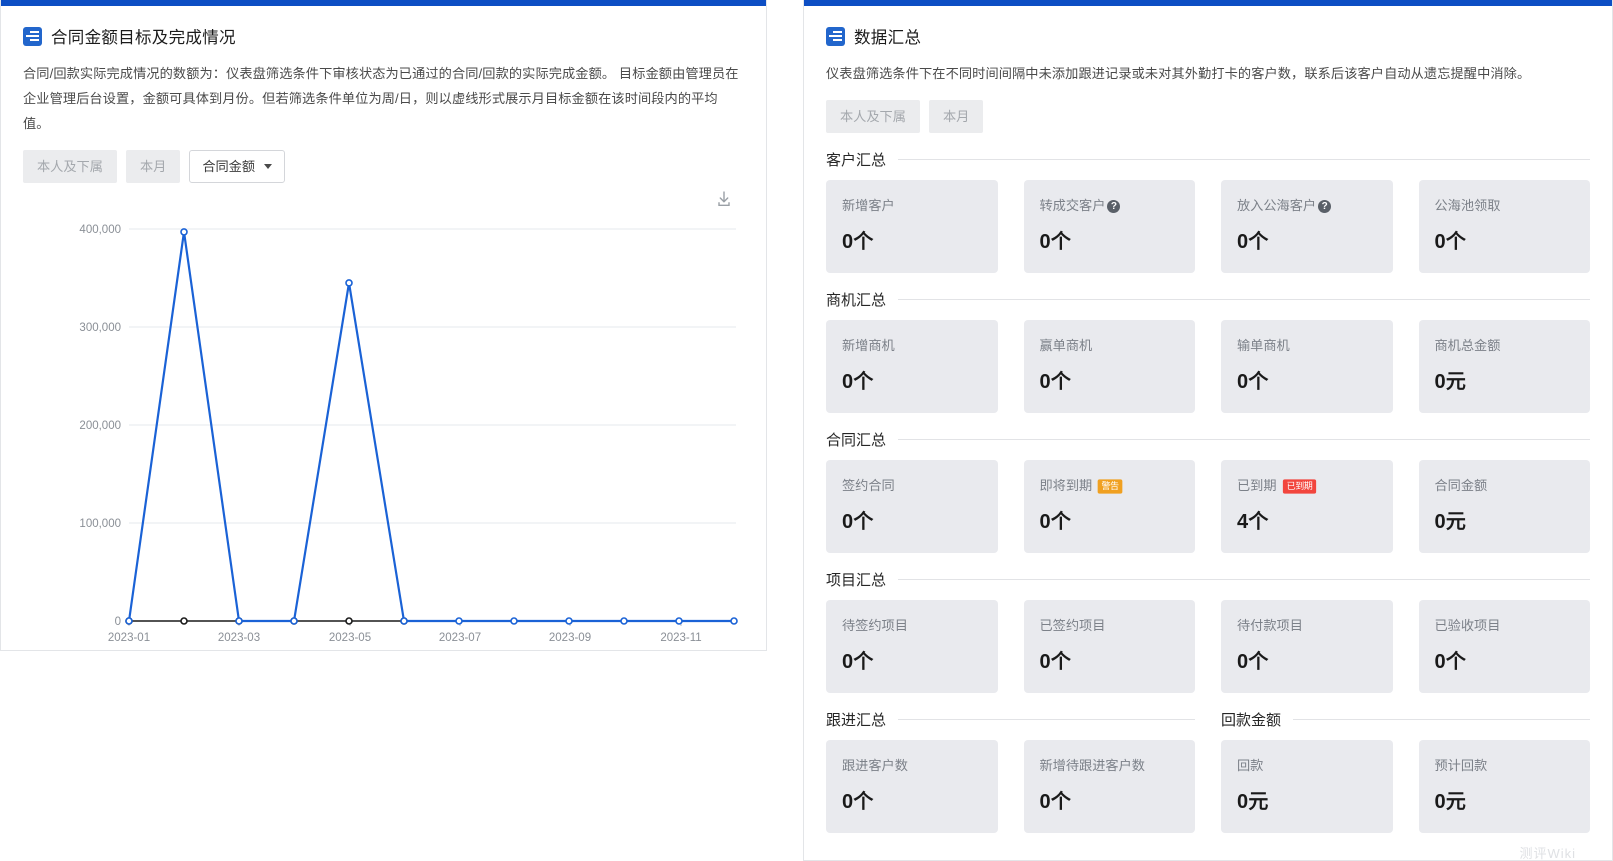 The height and width of the screenshot is (861, 1613). Describe the element at coordinates (1461, 765) in the screenshot. I see `metric-label-text: 预计回款` at that location.